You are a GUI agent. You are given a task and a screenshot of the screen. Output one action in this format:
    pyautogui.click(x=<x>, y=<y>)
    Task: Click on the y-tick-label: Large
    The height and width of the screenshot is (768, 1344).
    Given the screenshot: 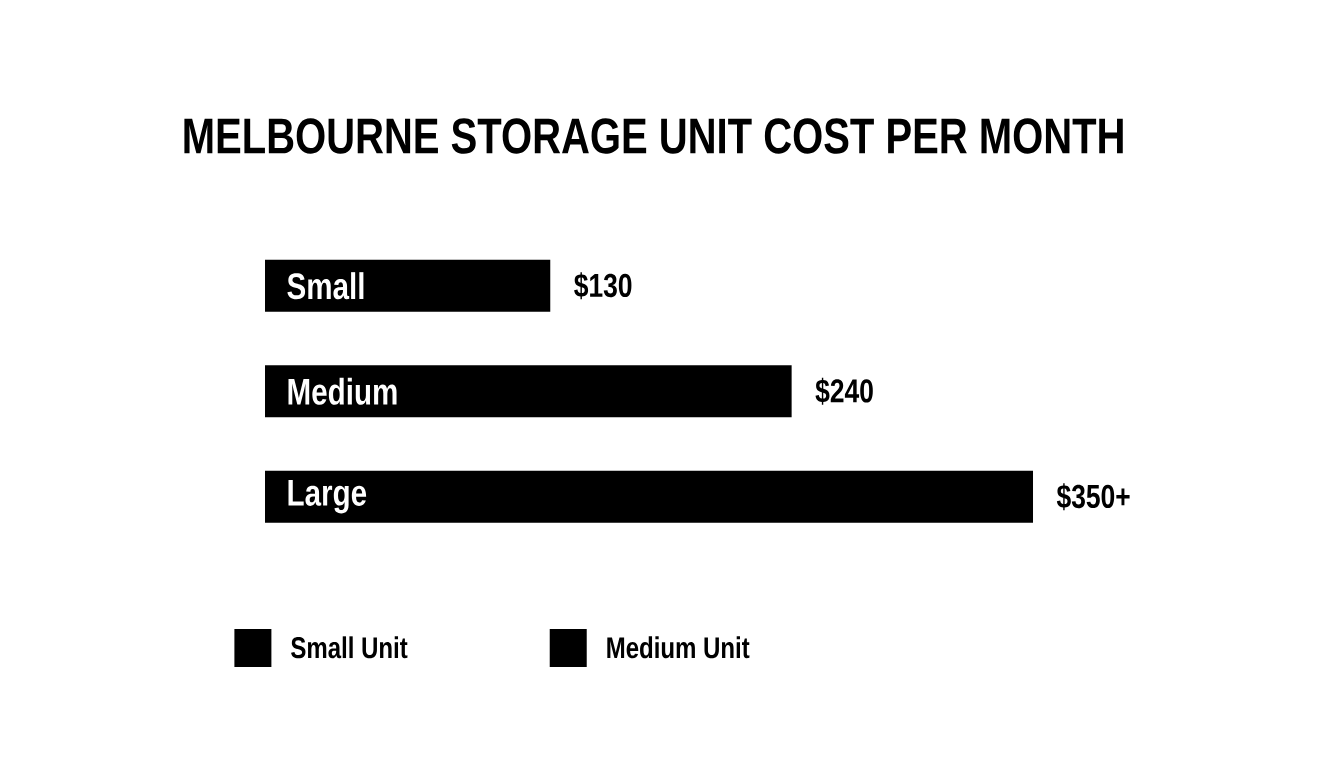 What is the action you would take?
    pyautogui.click(x=327, y=497)
    